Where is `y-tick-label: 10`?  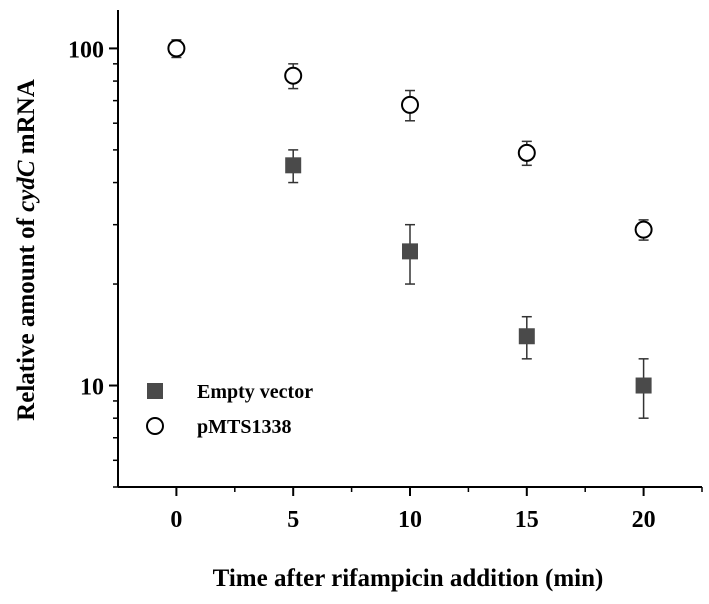 y-tick-label: 10 is located at coordinates (92, 388).